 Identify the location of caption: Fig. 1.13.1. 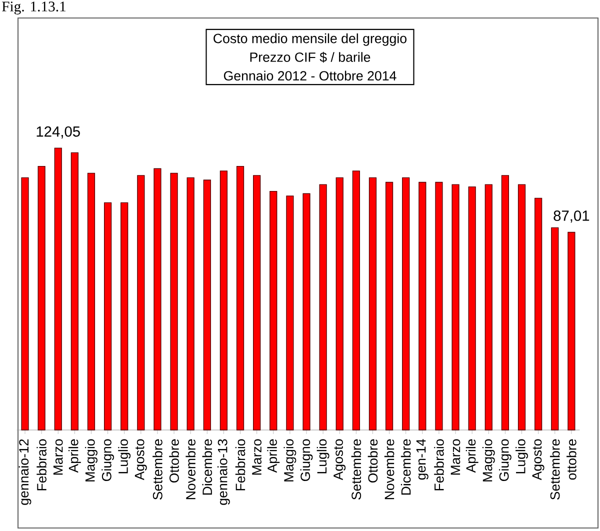
(34, 8).